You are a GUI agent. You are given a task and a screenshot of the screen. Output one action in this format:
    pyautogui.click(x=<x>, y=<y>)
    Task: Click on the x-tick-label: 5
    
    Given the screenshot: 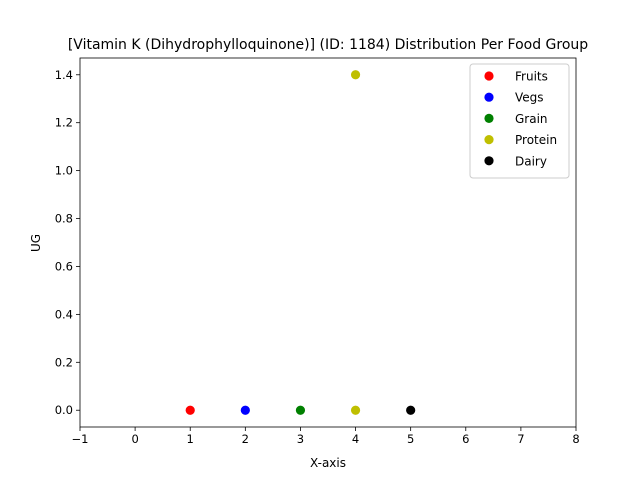 What is the action you would take?
    pyautogui.click(x=410, y=439)
    